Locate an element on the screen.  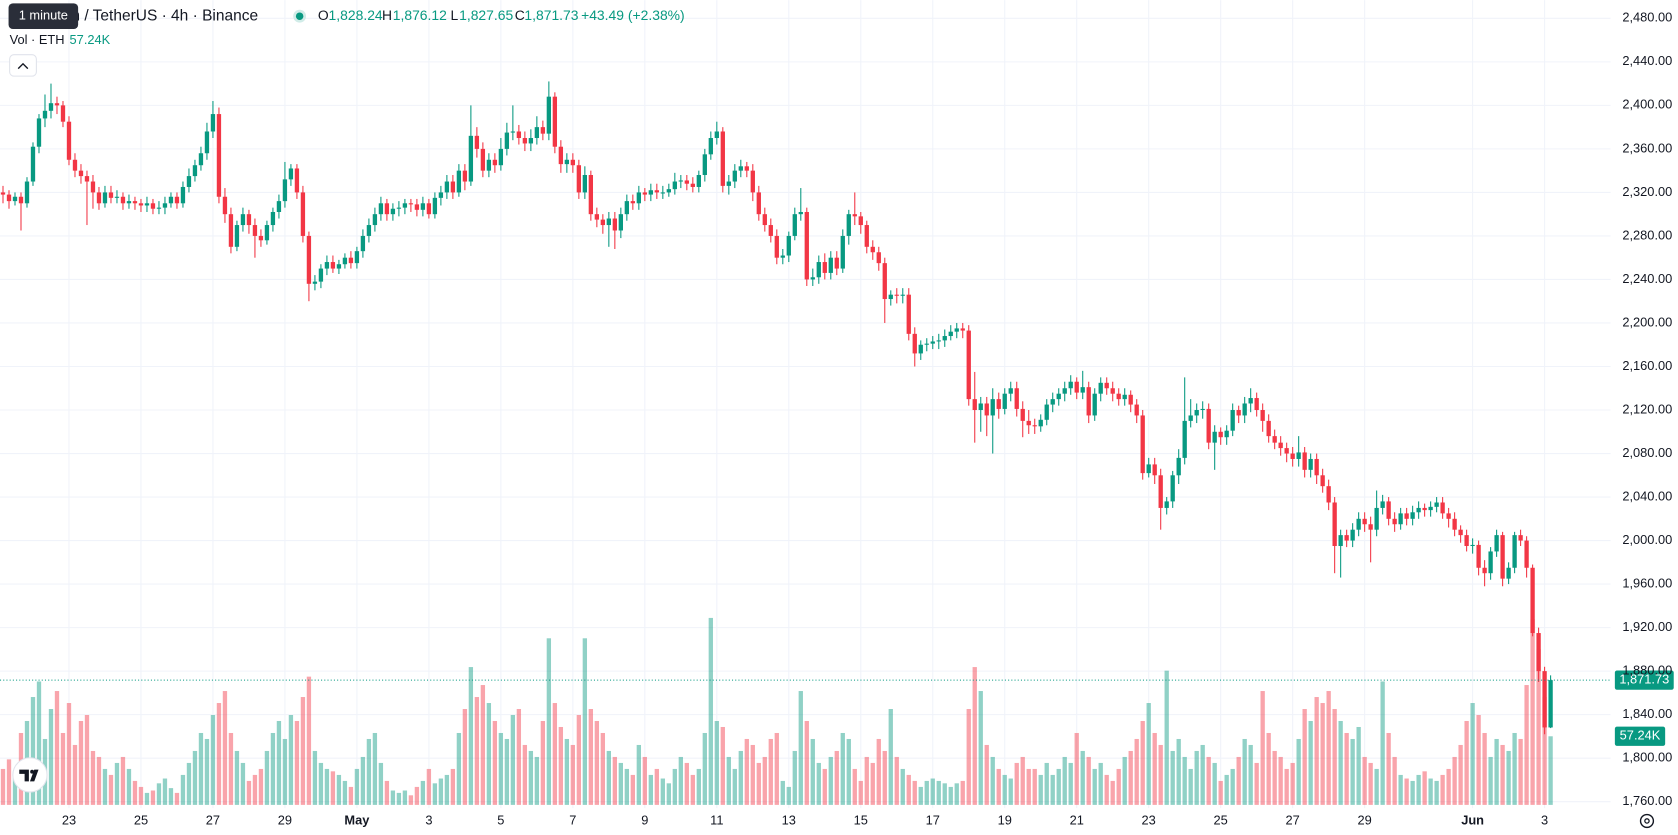
y-tick-label: 1,960.00 is located at coordinates (1647, 582).